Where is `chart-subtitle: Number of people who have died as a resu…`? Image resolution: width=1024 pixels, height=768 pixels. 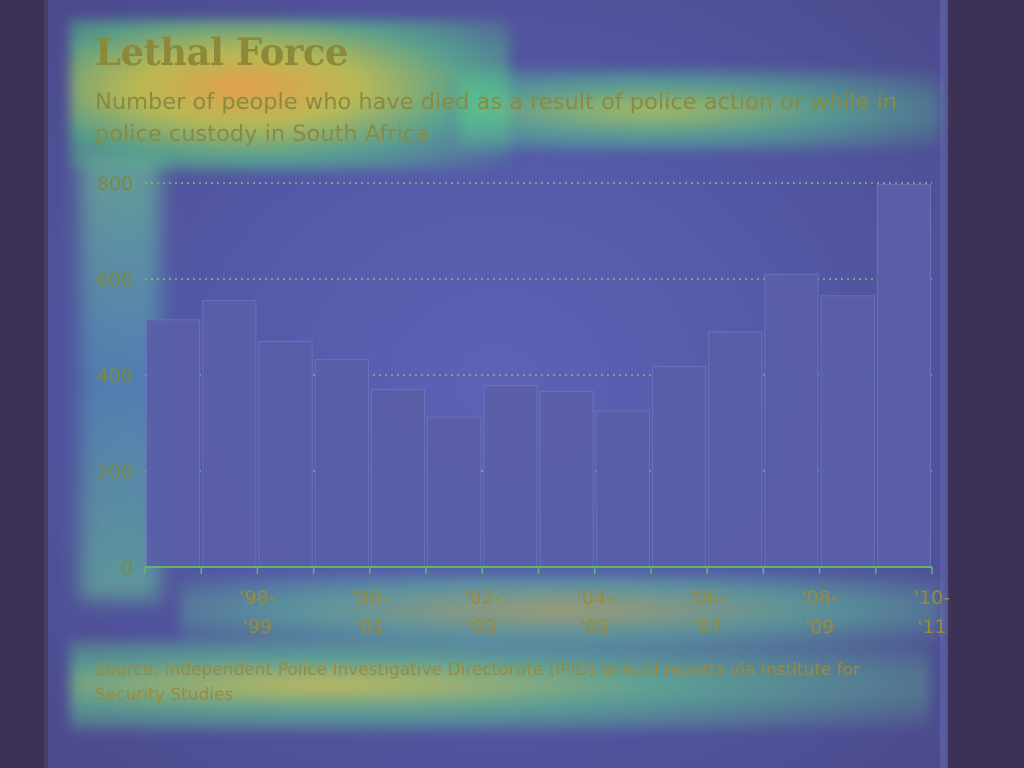 chart-subtitle: Number of people who have died as a resu… is located at coordinates (496, 118).